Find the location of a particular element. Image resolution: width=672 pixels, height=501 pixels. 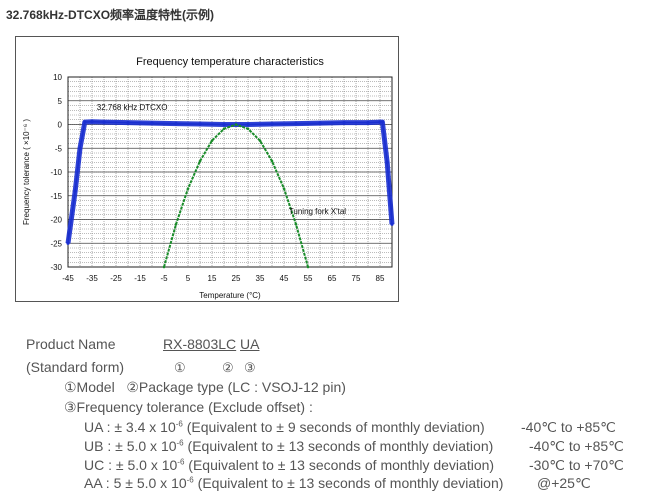

legend-tolerance: ③Frequency tolerance (Exclude offset) : is located at coordinates (188, 407).